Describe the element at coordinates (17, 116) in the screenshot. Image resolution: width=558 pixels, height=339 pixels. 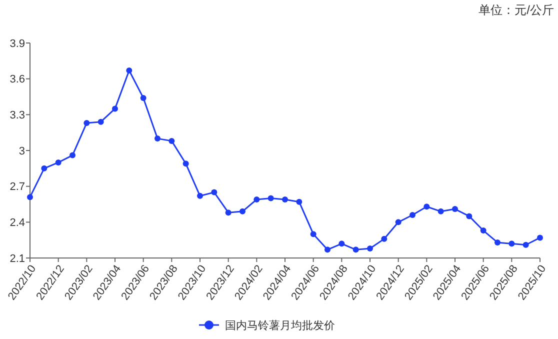
I see `y-tick-label: 3.3` at that location.